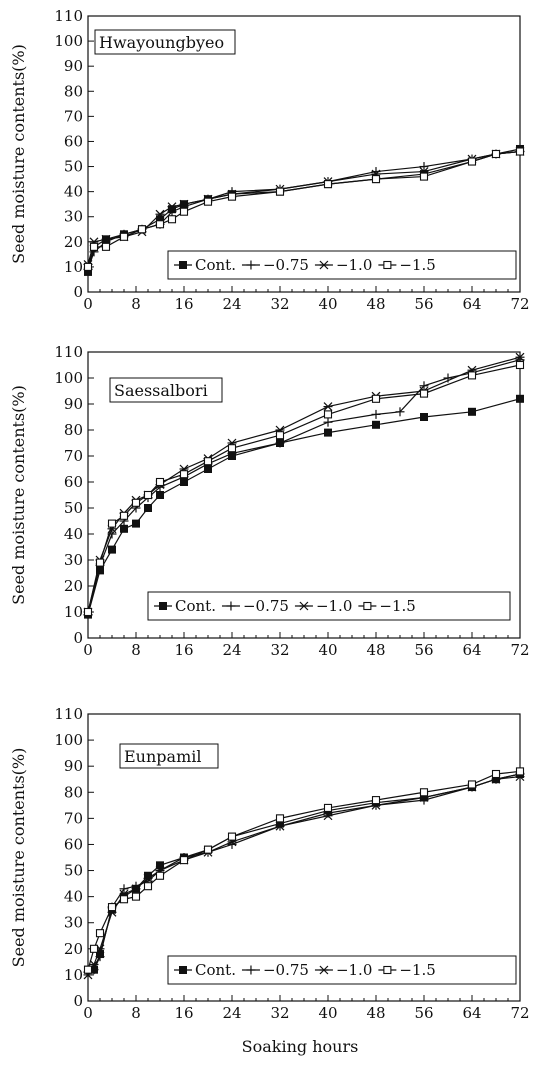 The height and width of the screenshot is (1066, 540). Describe the element at coordinates (73, 242) in the screenshot. I see `y-tick-label: 20` at that location.